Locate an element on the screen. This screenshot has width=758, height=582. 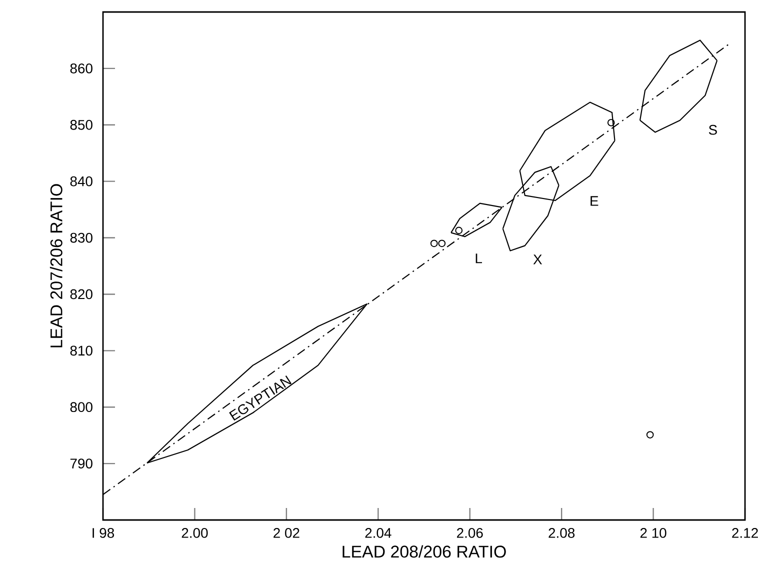
annotation: L is located at coordinates (479, 259).